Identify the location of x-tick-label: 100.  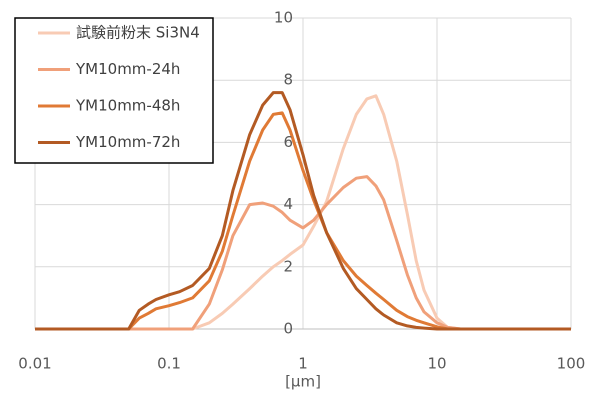
(571, 364).